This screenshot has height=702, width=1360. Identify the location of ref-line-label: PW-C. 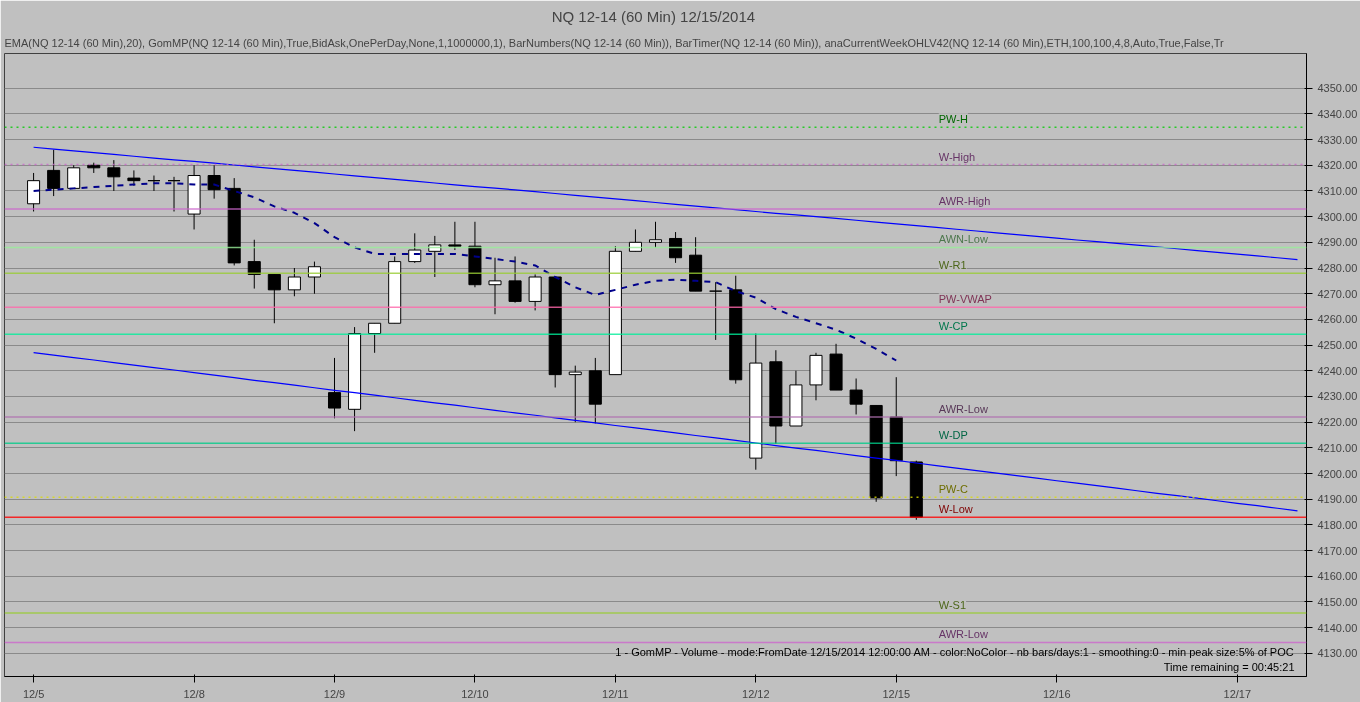
(953, 489).